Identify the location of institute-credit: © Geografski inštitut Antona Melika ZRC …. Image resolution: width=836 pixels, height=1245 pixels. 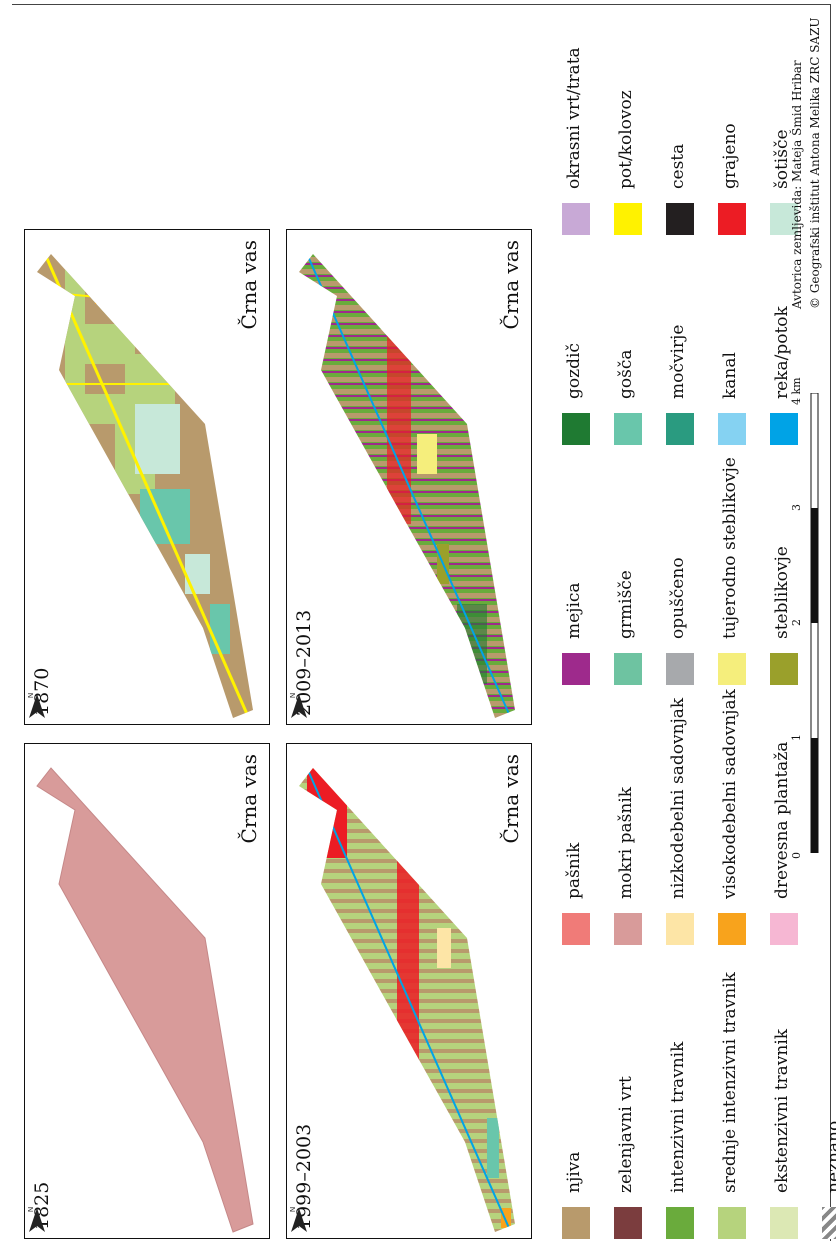
(815, 163).